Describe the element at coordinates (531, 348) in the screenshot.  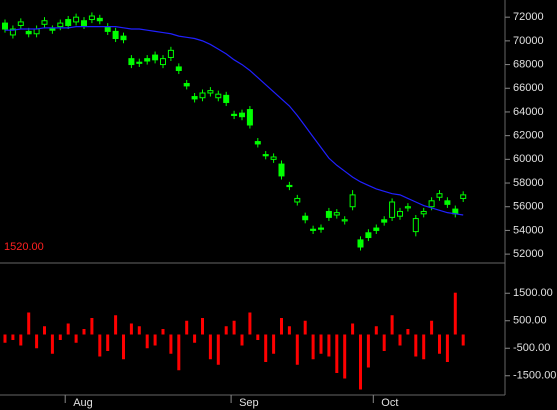
I see `y-tick-label: -500.00` at that location.